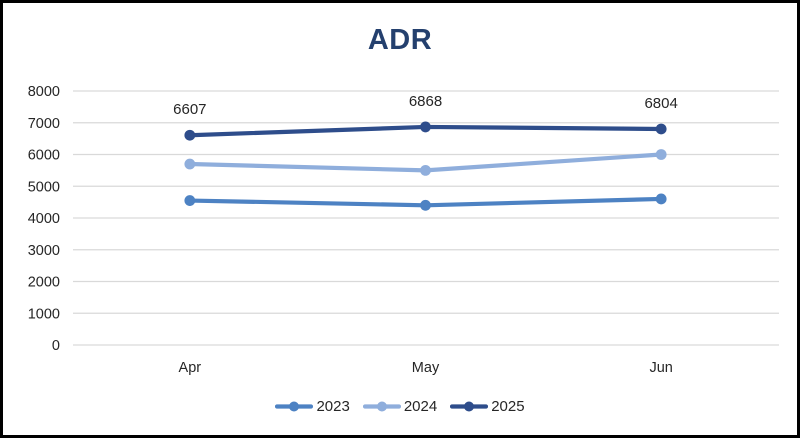  What do you see at coordinates (44, 92) in the screenshot?
I see `y-tick-label-8000: 8000` at bounding box center [44, 92].